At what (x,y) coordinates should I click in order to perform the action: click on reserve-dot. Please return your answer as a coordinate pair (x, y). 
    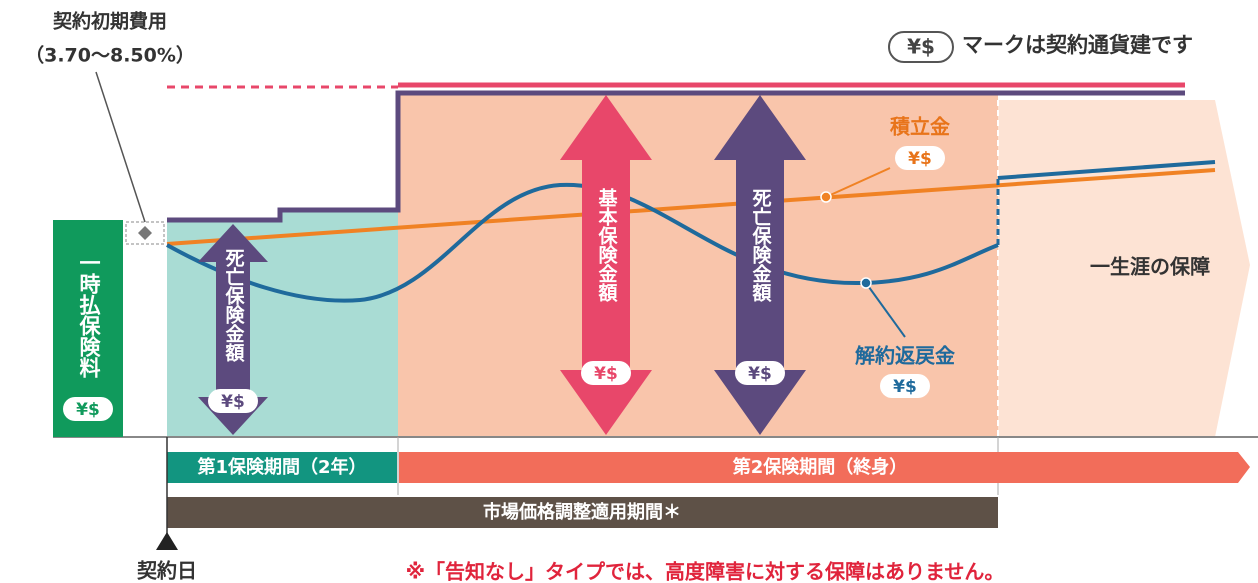
    Looking at the image, I should click on (826, 197).